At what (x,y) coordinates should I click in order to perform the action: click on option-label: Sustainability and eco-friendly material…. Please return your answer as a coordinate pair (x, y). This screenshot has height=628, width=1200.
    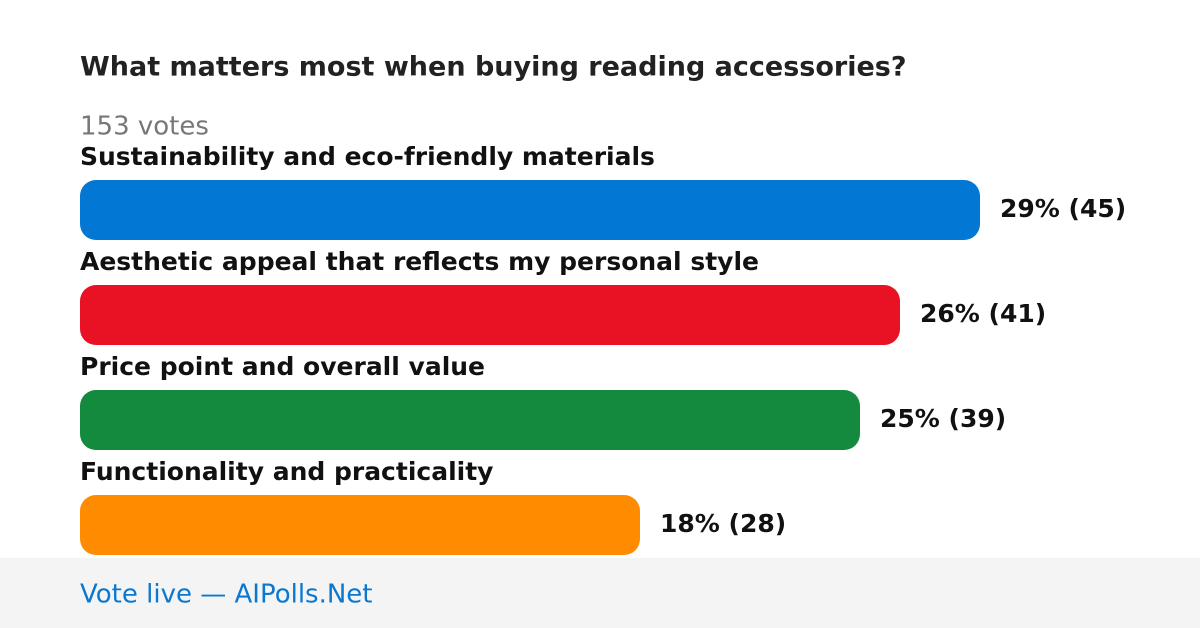
    Looking at the image, I should click on (367, 156).